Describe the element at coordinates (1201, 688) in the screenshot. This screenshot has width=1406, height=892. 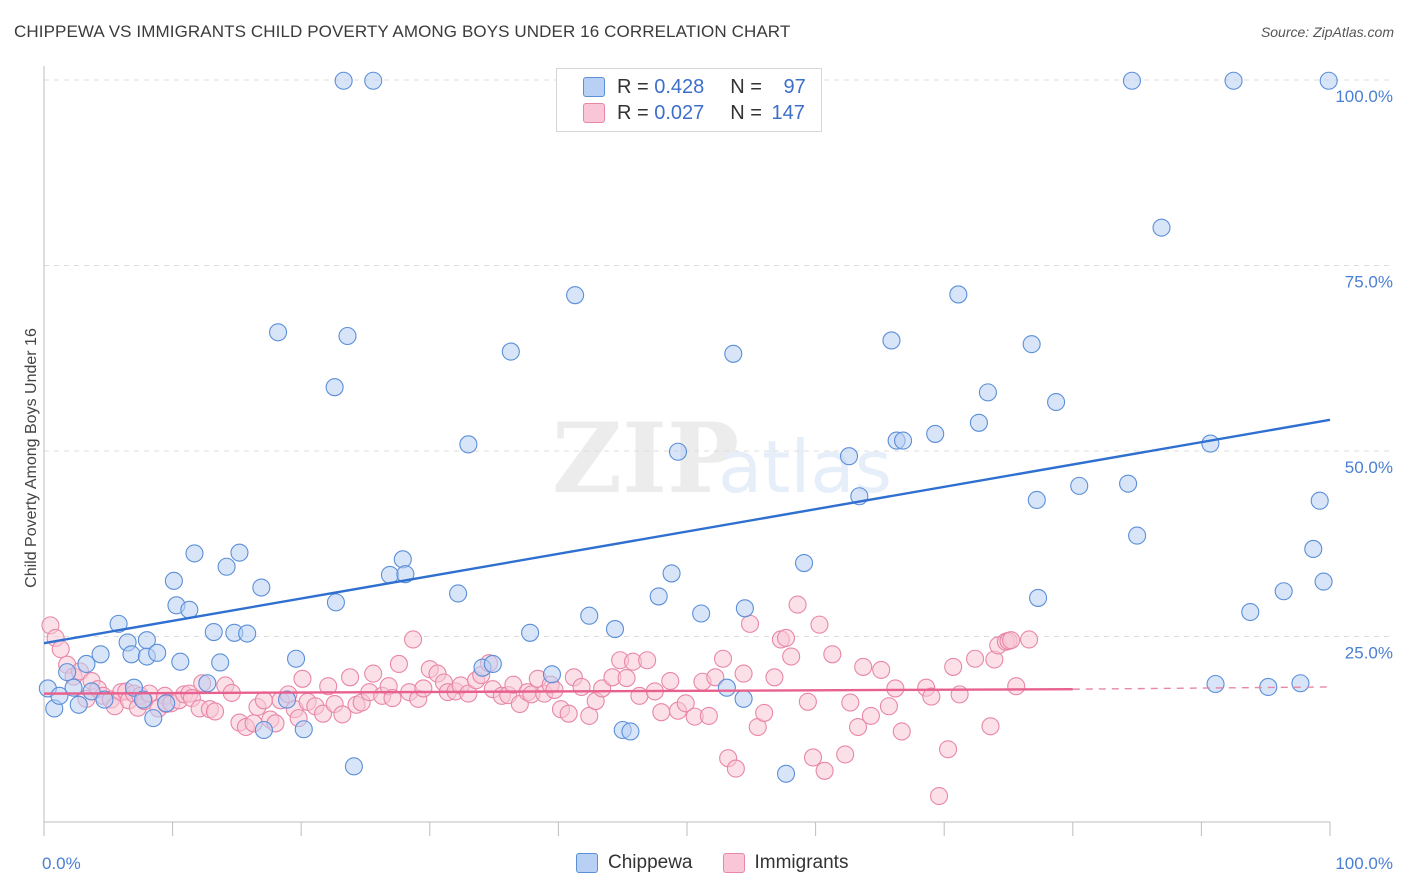
I see `immigrants-trend-extension` at that location.